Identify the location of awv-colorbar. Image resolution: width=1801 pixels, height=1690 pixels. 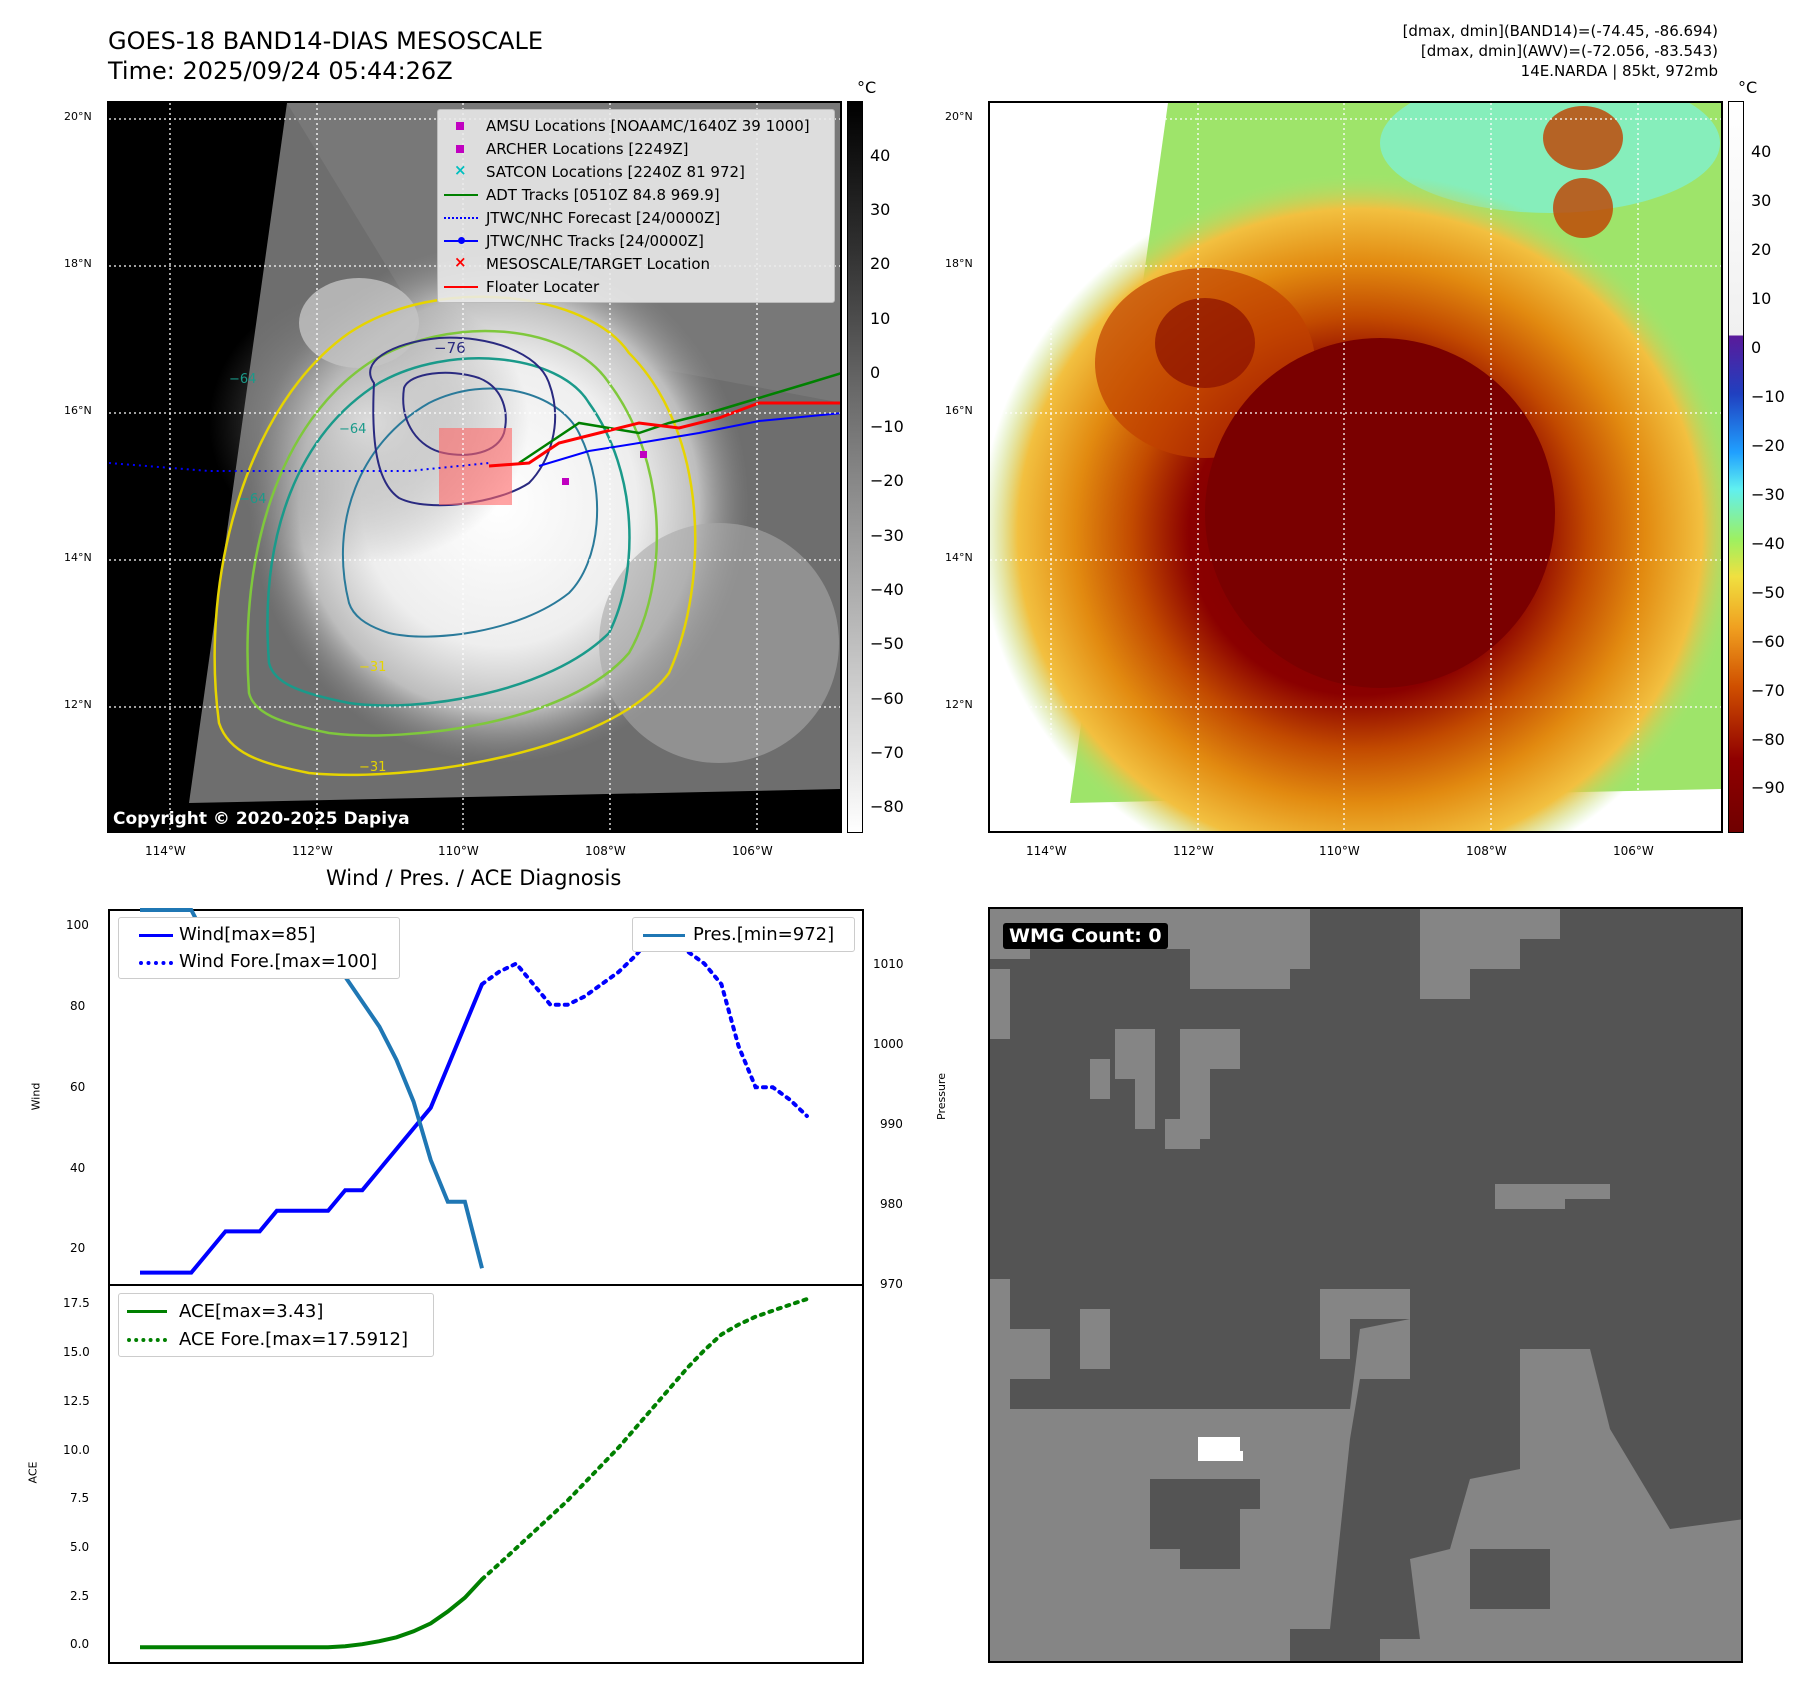
(1736, 467).